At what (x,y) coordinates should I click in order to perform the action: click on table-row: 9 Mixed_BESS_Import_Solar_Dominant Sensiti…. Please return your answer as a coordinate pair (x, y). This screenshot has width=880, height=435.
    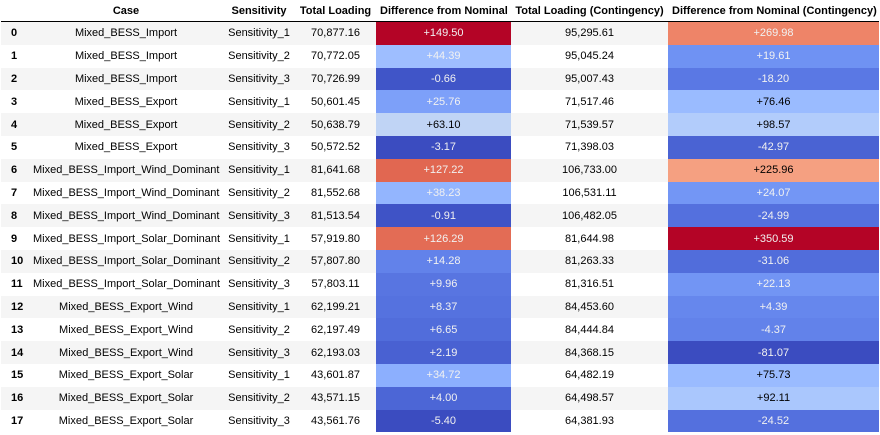
    Looking at the image, I should click on (440, 238).